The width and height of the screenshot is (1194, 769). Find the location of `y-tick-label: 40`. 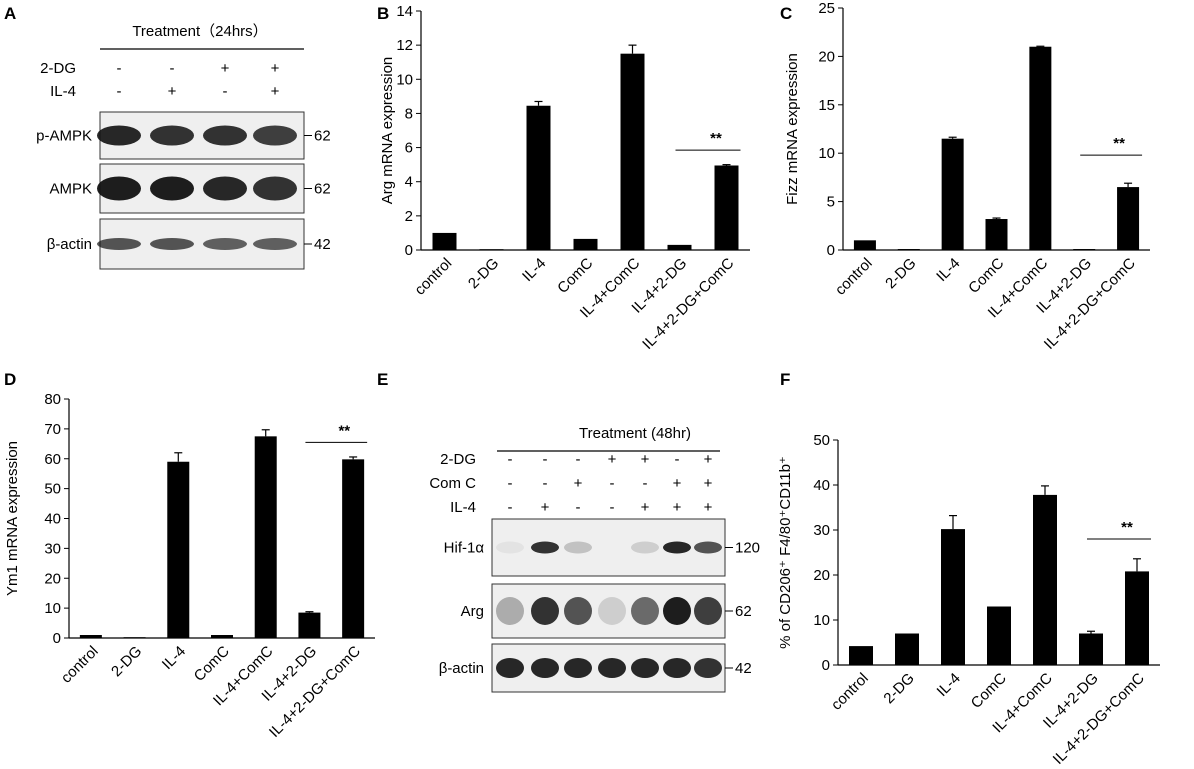

y-tick-label: 40 is located at coordinates (821, 485).